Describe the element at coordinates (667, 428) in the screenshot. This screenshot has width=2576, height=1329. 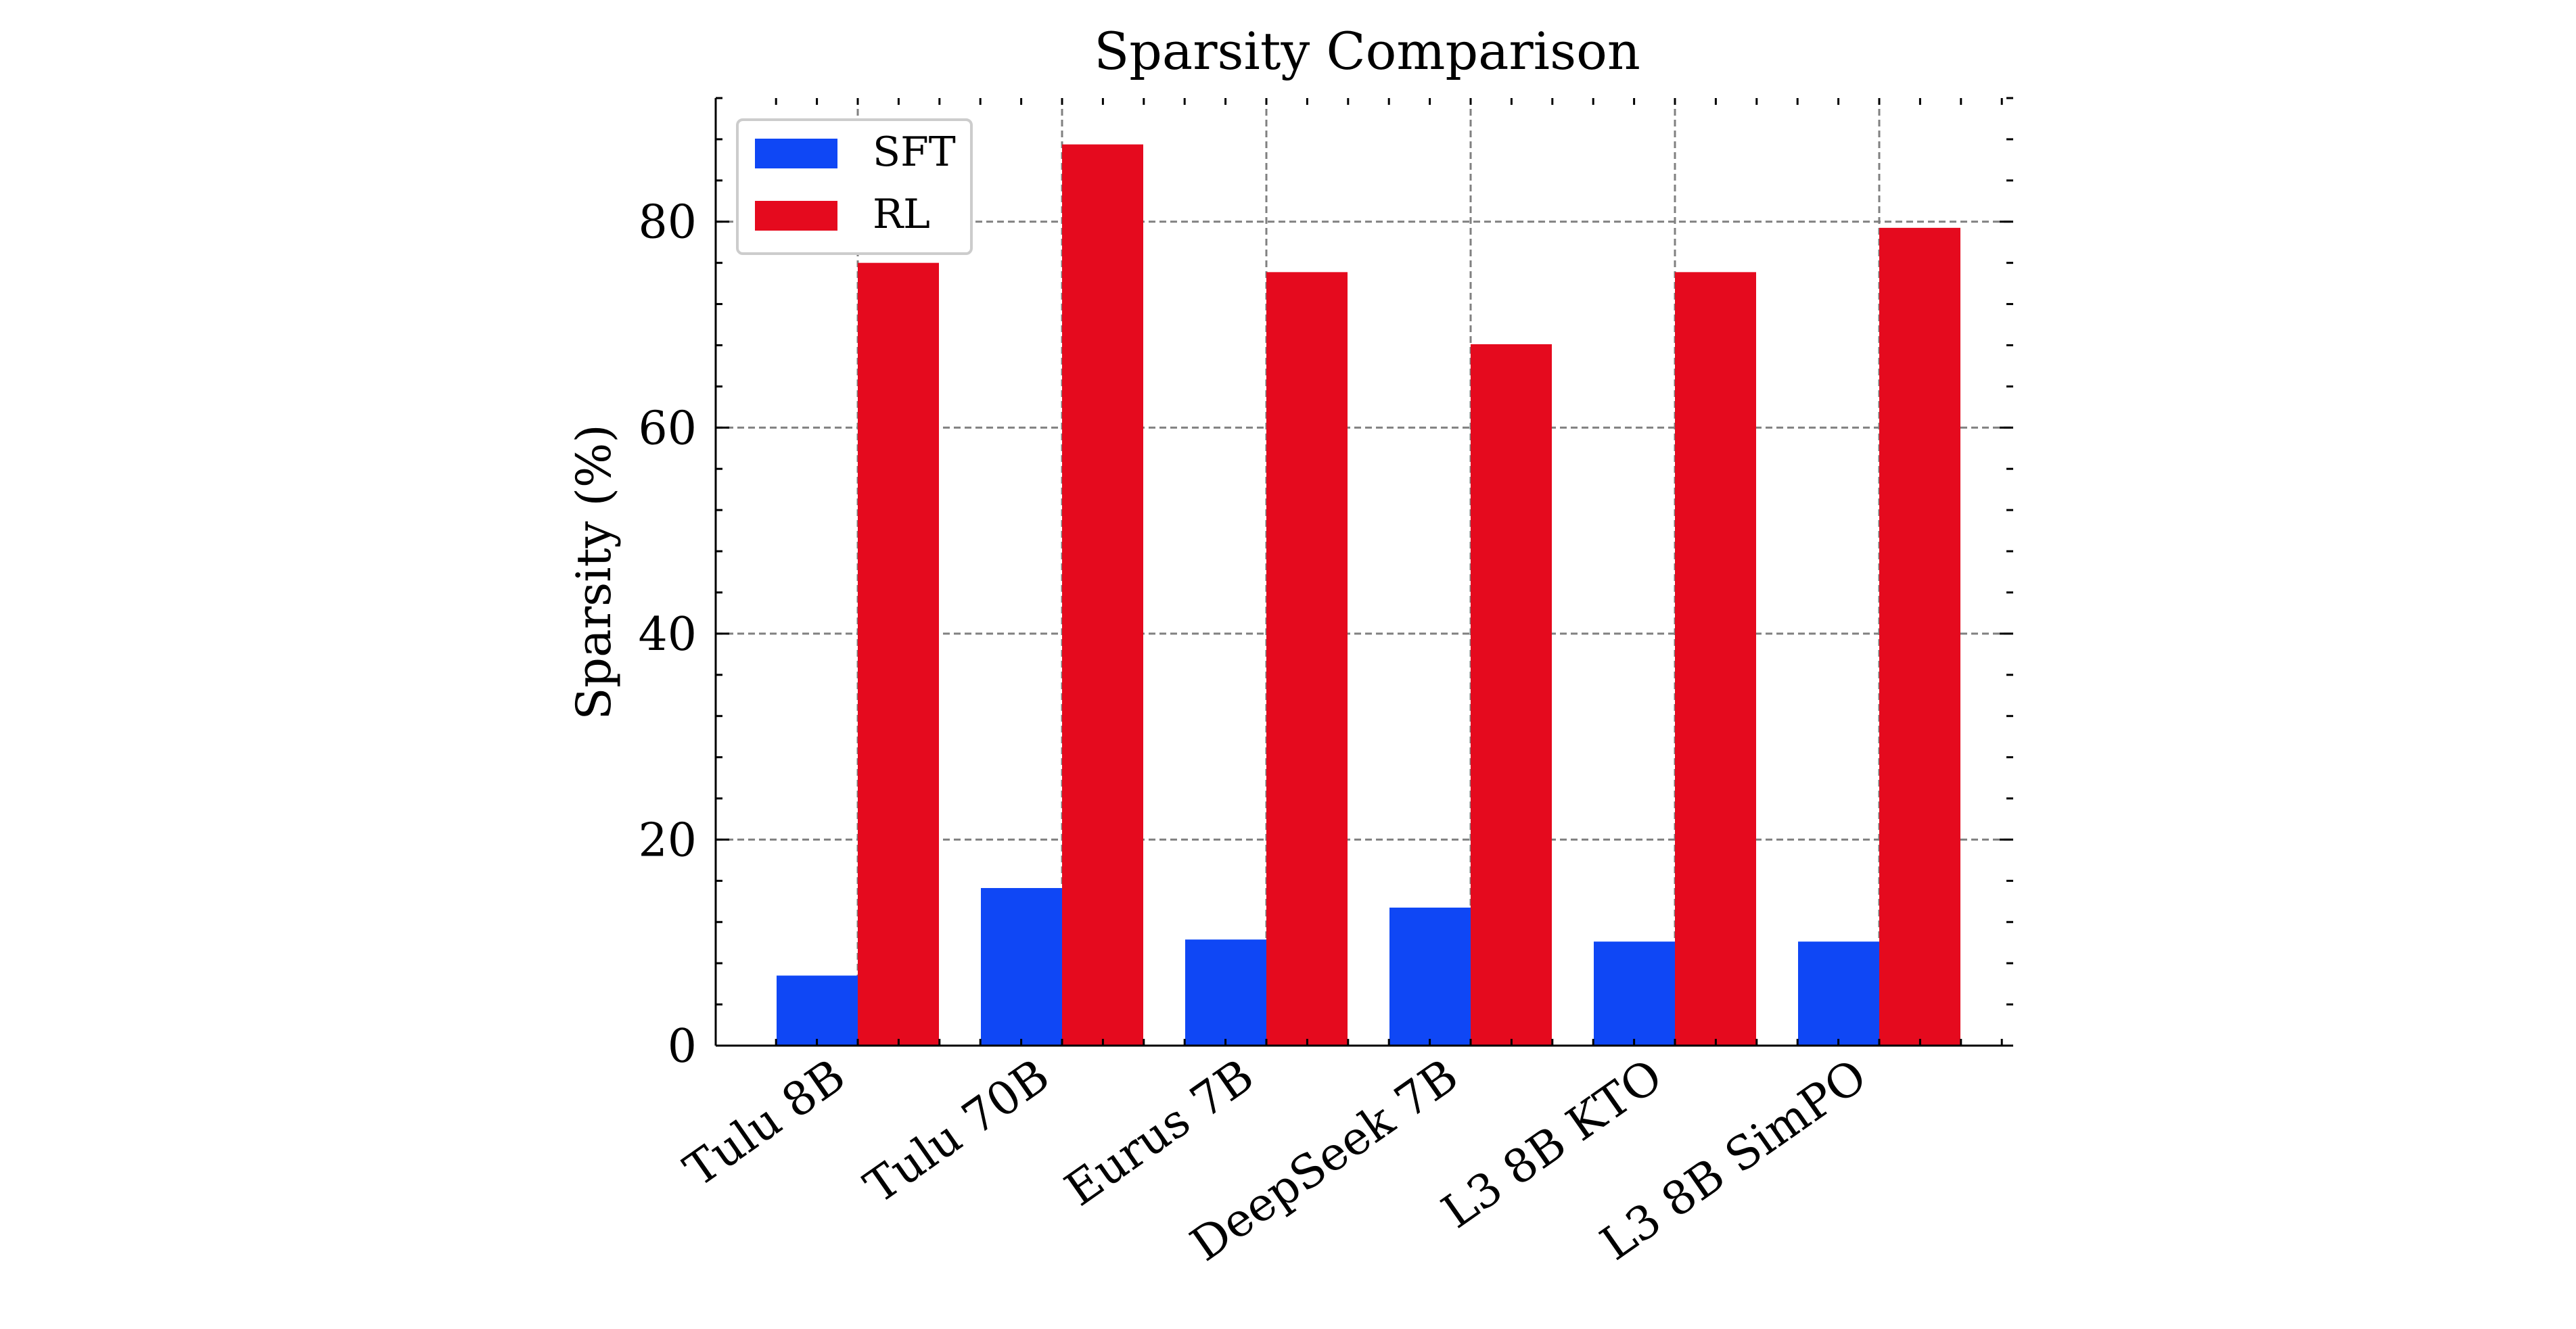
I see `y-tick-label: 60` at that location.